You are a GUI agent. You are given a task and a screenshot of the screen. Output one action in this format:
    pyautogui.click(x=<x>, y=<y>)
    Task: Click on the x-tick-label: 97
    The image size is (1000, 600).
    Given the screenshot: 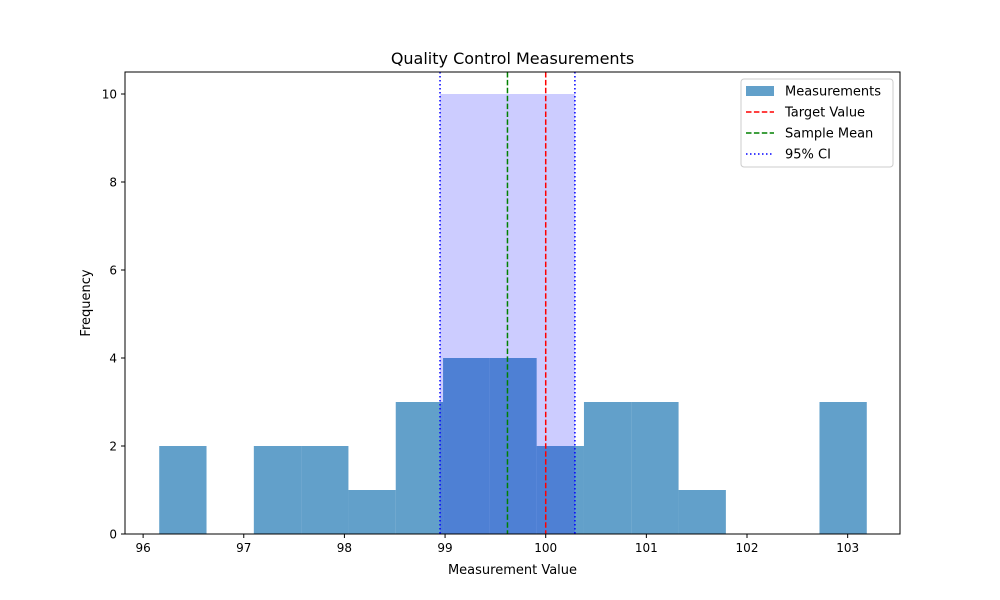 What is the action you would take?
    pyautogui.click(x=243, y=548)
    